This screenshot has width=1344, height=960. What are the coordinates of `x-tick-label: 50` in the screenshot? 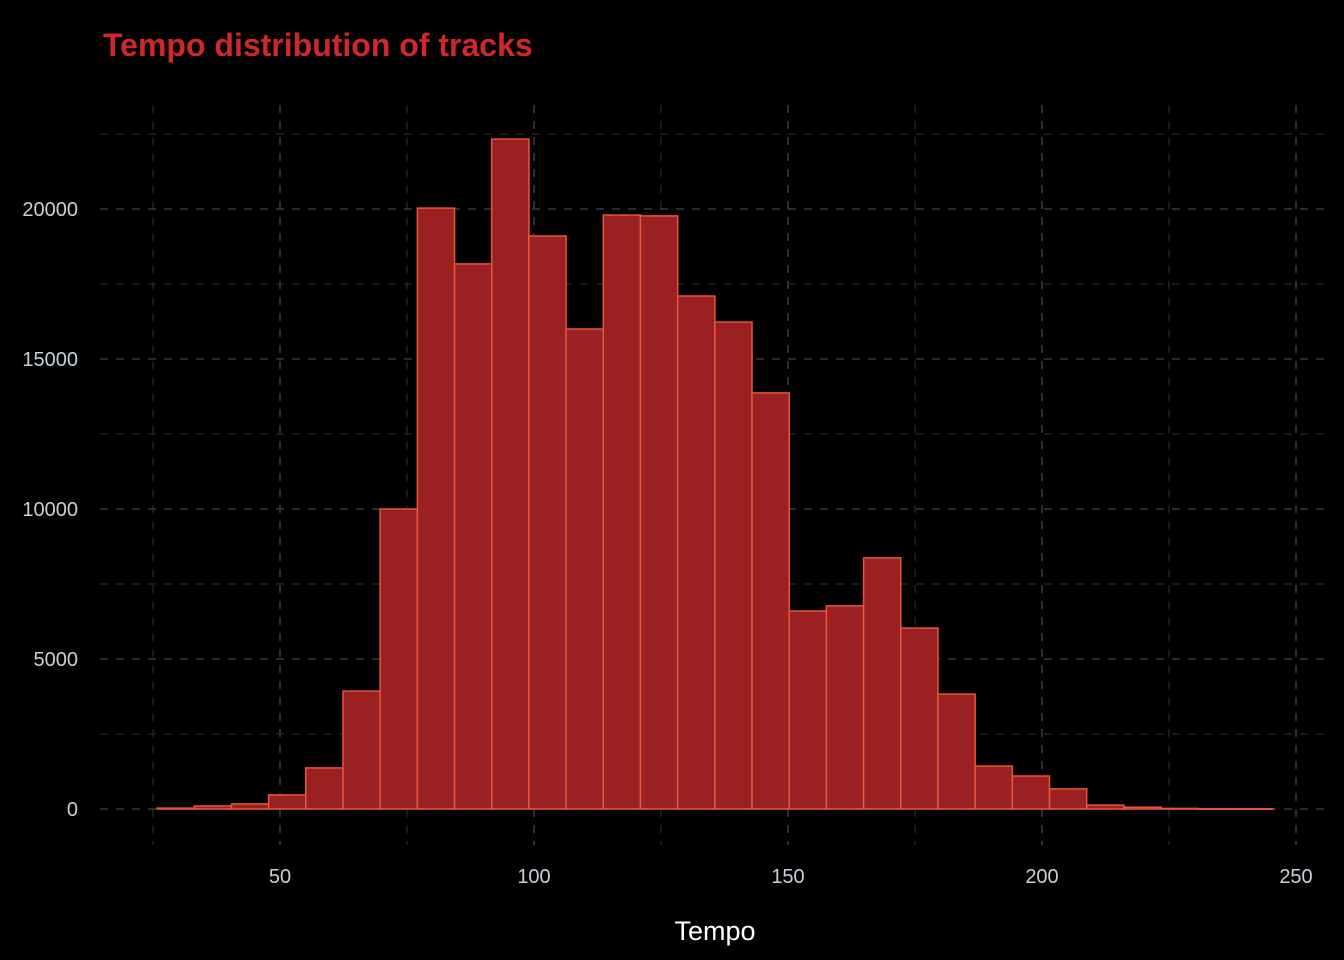 It's located at (280, 877).